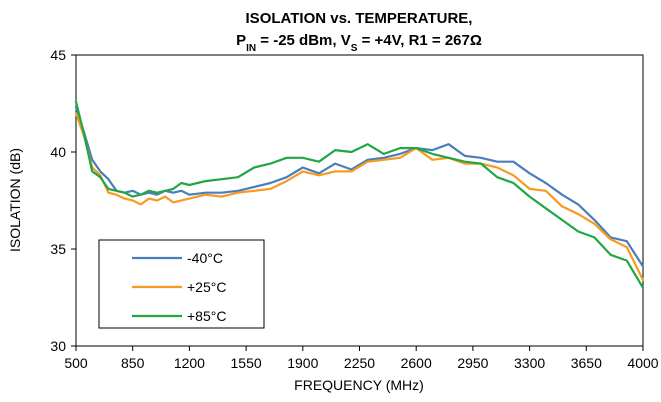  Describe the element at coordinates (189, 363) in the screenshot. I see `x-tick-label: 1200` at that location.